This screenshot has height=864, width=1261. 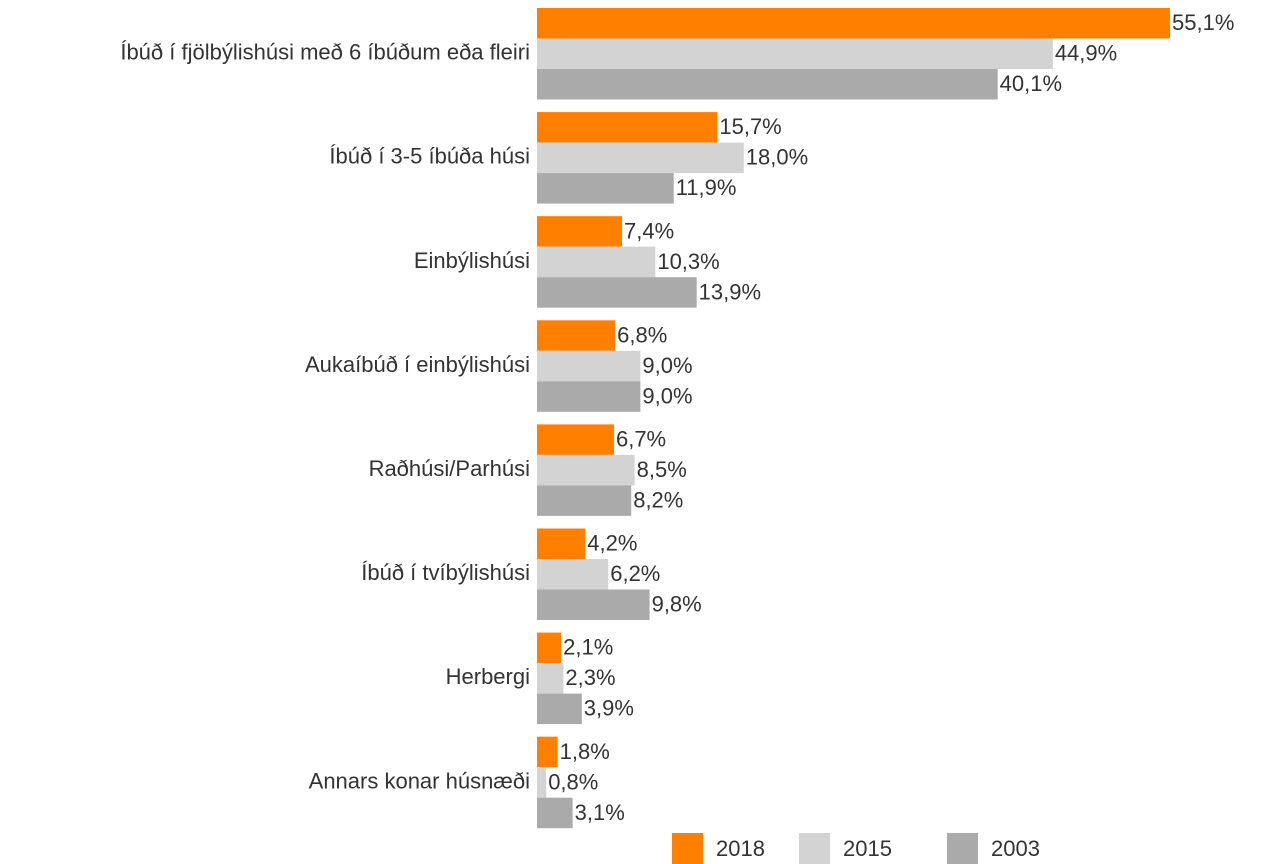 What do you see at coordinates (706, 187) in the screenshot?
I see `value-label: 11,9%` at bounding box center [706, 187].